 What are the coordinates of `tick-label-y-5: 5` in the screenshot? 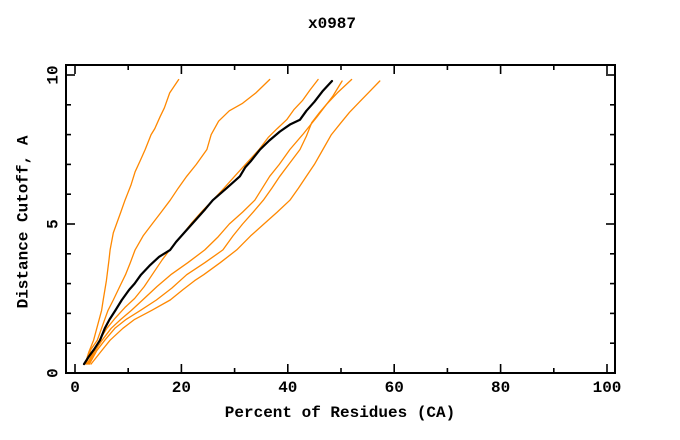 It's located at (54, 224).